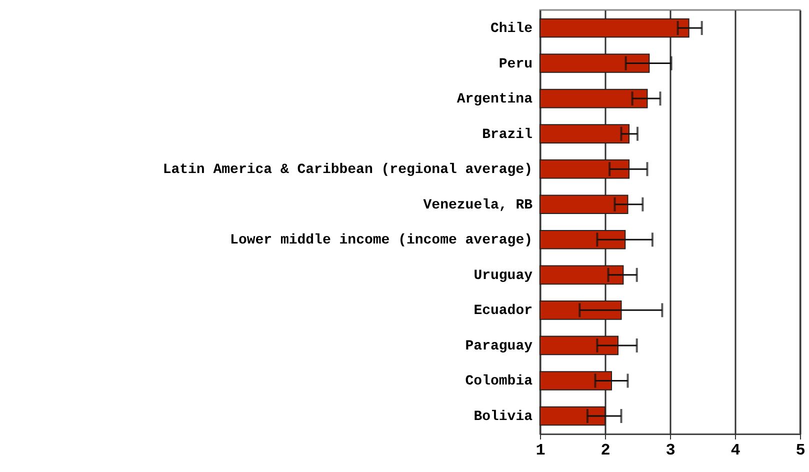 The image size is (809, 472). Describe the element at coordinates (671, 451) in the screenshot. I see `x-tick-label: 3` at that location.